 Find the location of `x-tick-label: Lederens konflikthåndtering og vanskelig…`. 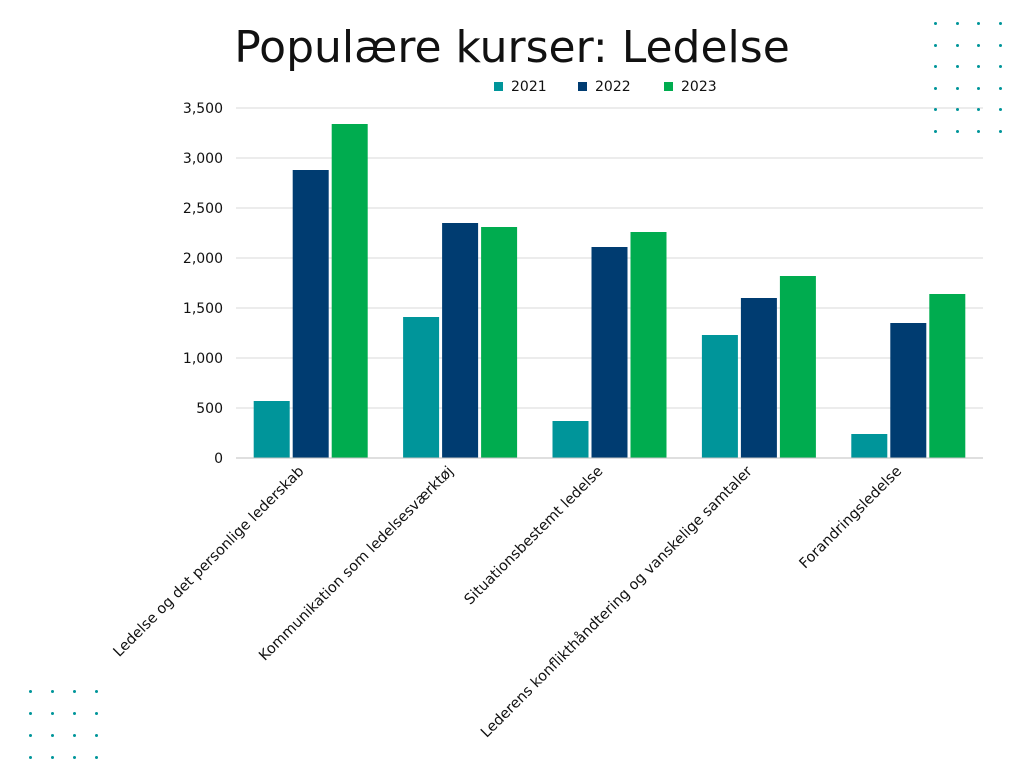

x-tick-label: Lederens konflikthåndtering og vanskelig… is located at coordinates (616, 602).